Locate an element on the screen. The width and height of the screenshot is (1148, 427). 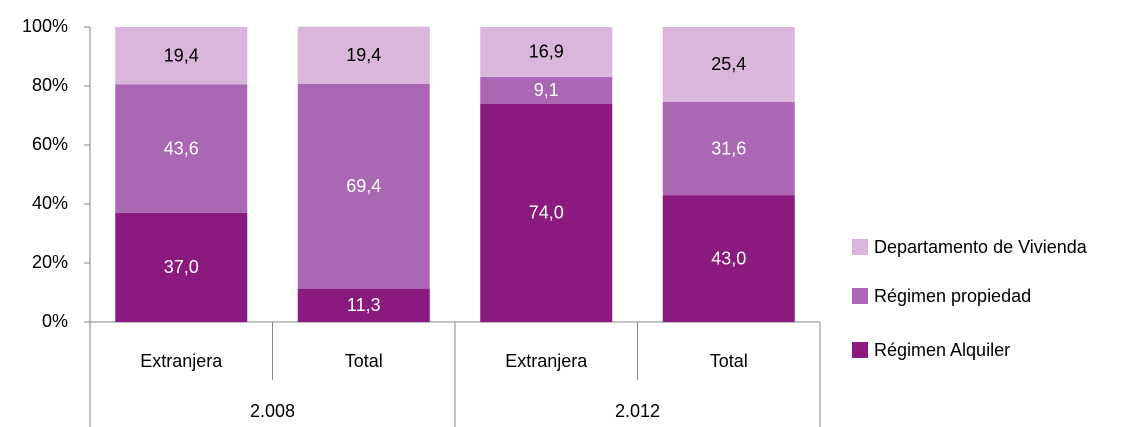
group-label: 2.012 is located at coordinates (637, 411).